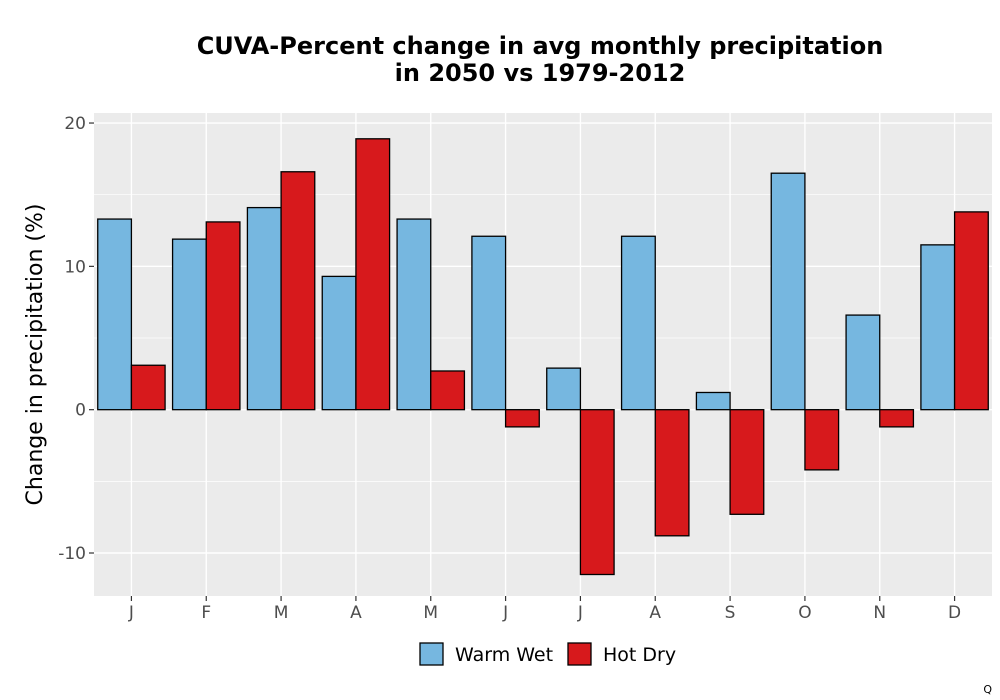 The width and height of the screenshot is (1000, 700). Describe the element at coordinates (540, 73) in the screenshot. I see `chart-subtitle: in 2050 vs 1979-2012` at that location.